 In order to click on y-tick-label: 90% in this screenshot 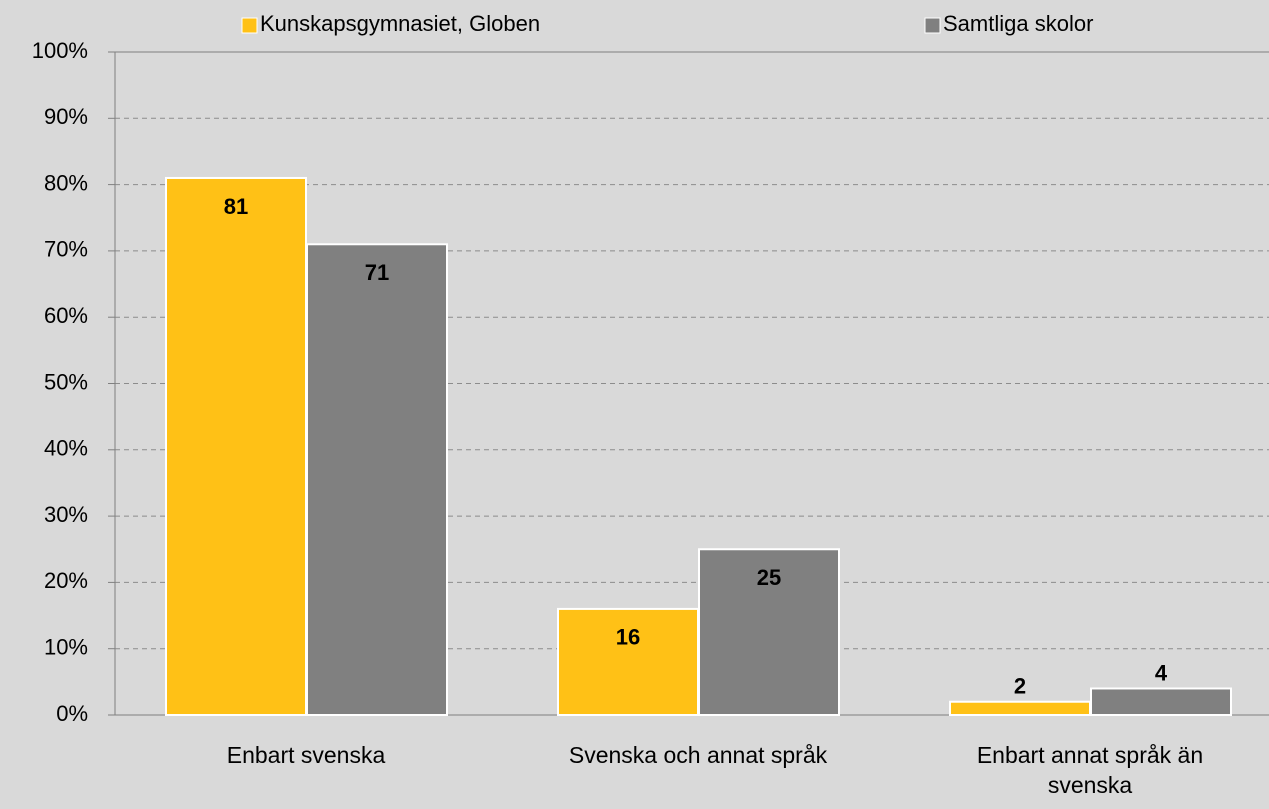, I will do `click(66, 116)`.